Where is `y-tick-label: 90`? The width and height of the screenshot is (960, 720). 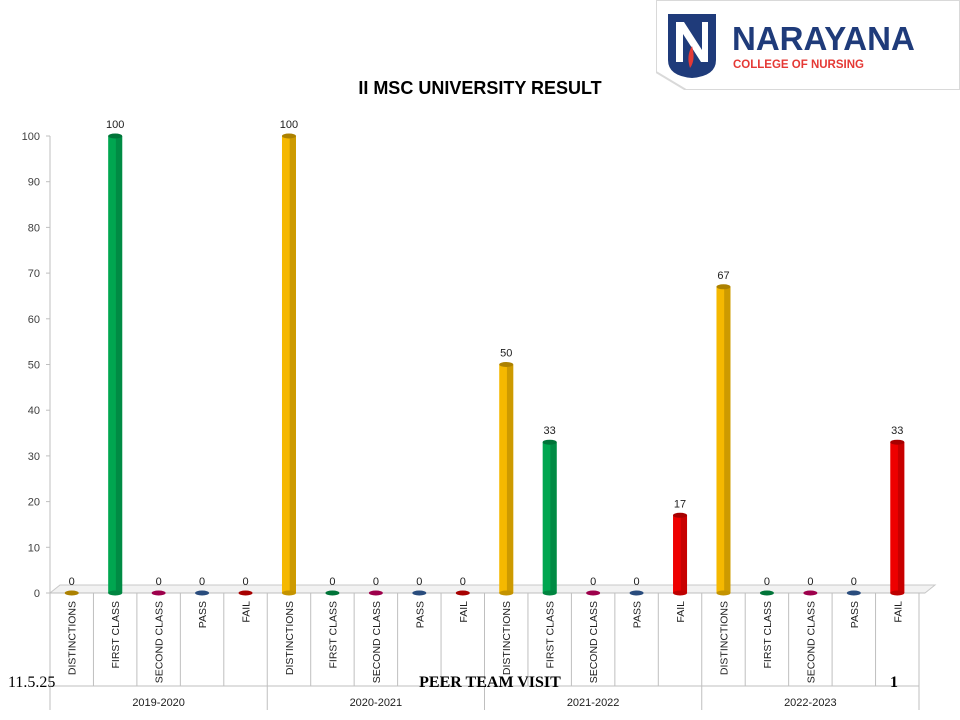
y-tick-label: 90 is located at coordinates (34, 183).